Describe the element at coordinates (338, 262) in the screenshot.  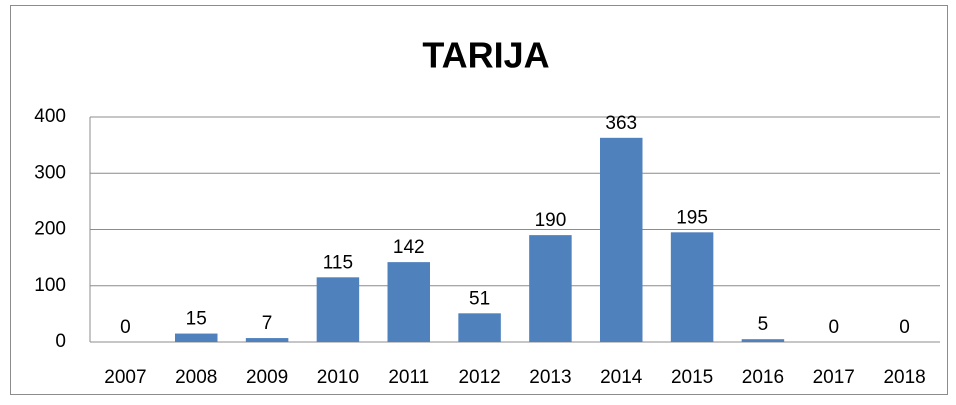
I see `data-label: 115` at that location.